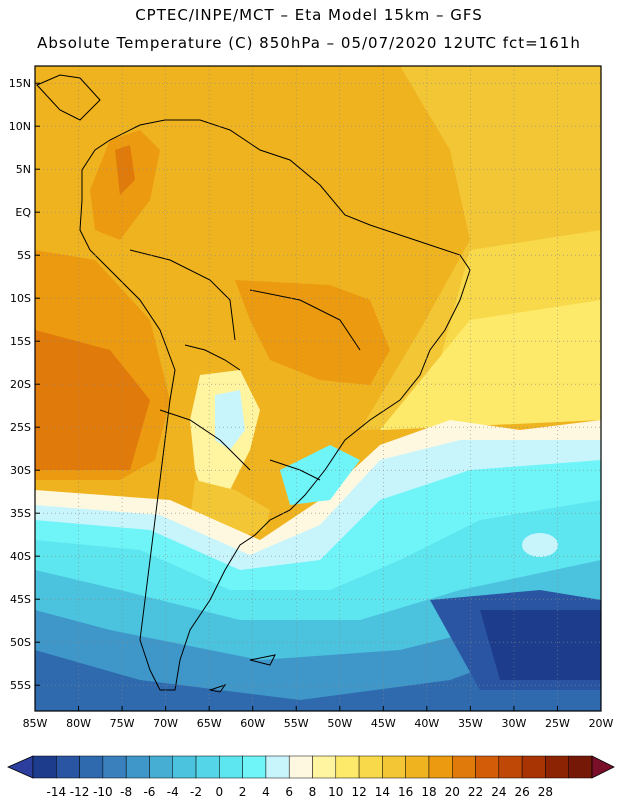  Describe the element at coordinates (335, 792) in the screenshot. I see `colorbar-label: 10` at that location.